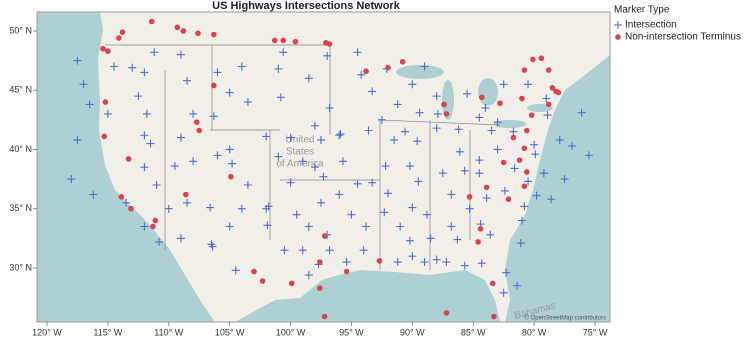  I want to click on y-tick-label: 45° N, so click(20, 90).